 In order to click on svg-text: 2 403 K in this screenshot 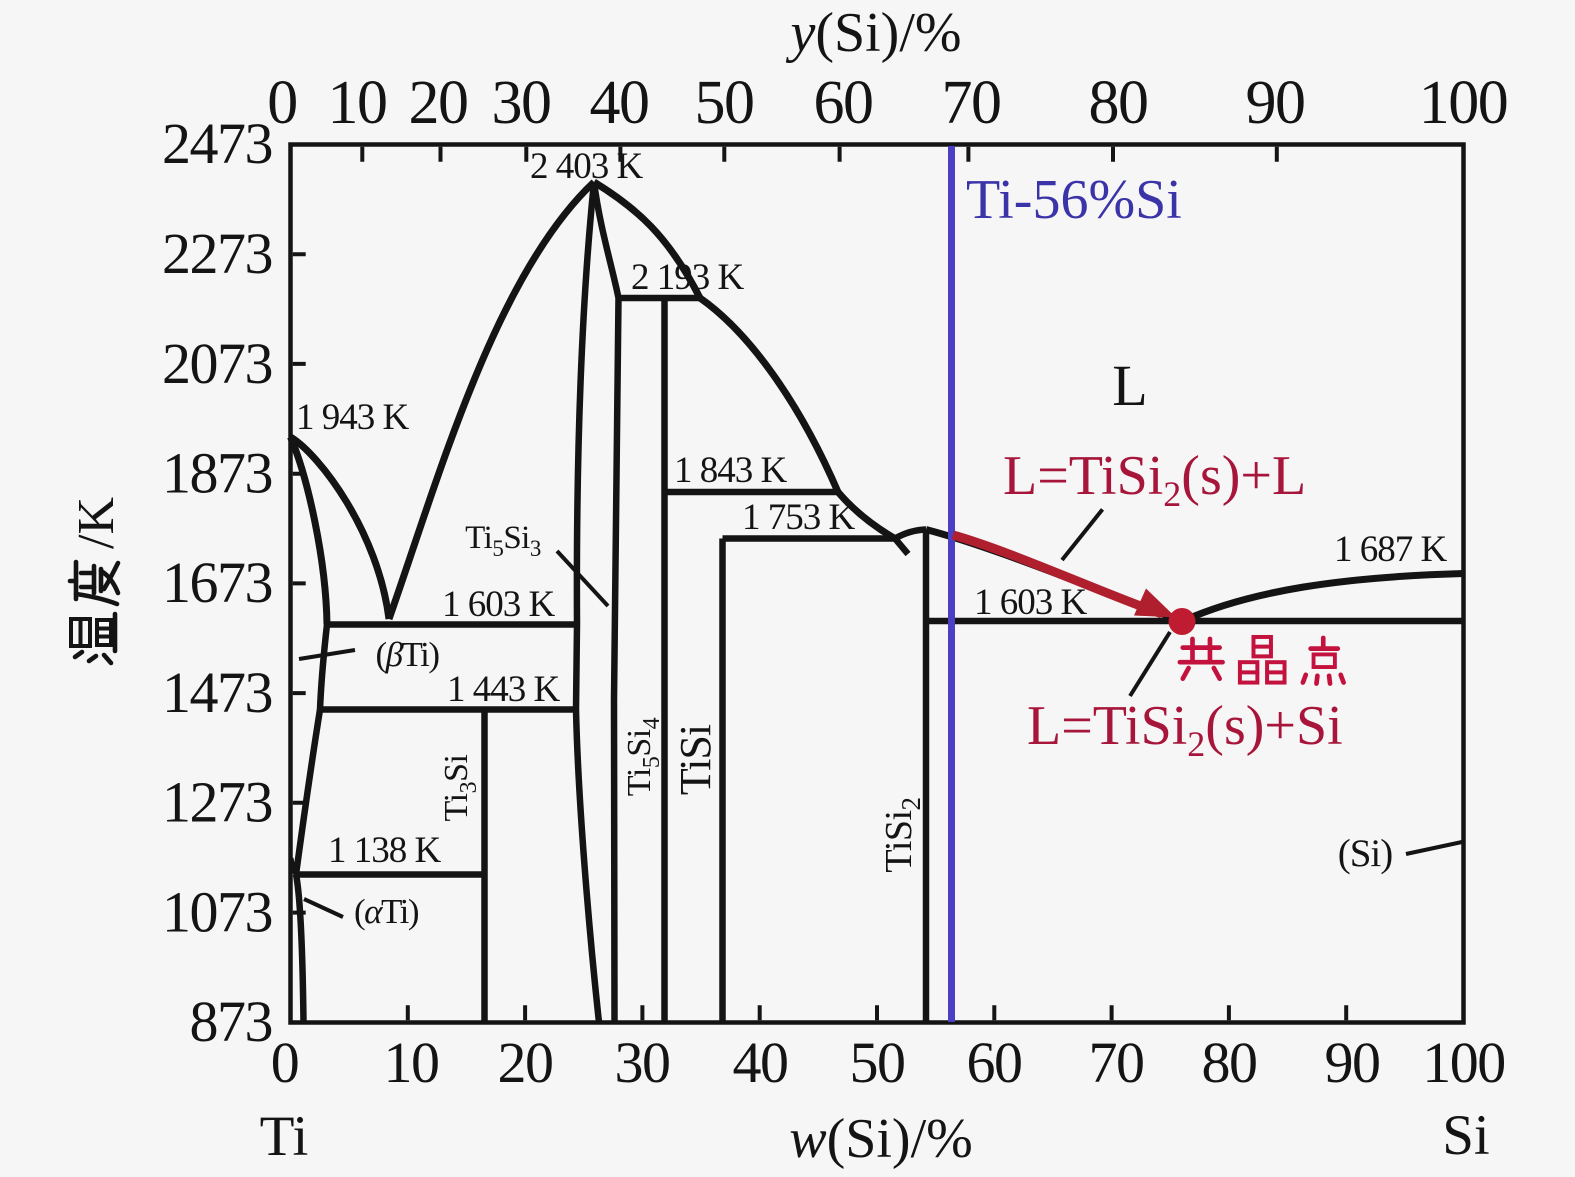, I will do `click(587, 166)`.